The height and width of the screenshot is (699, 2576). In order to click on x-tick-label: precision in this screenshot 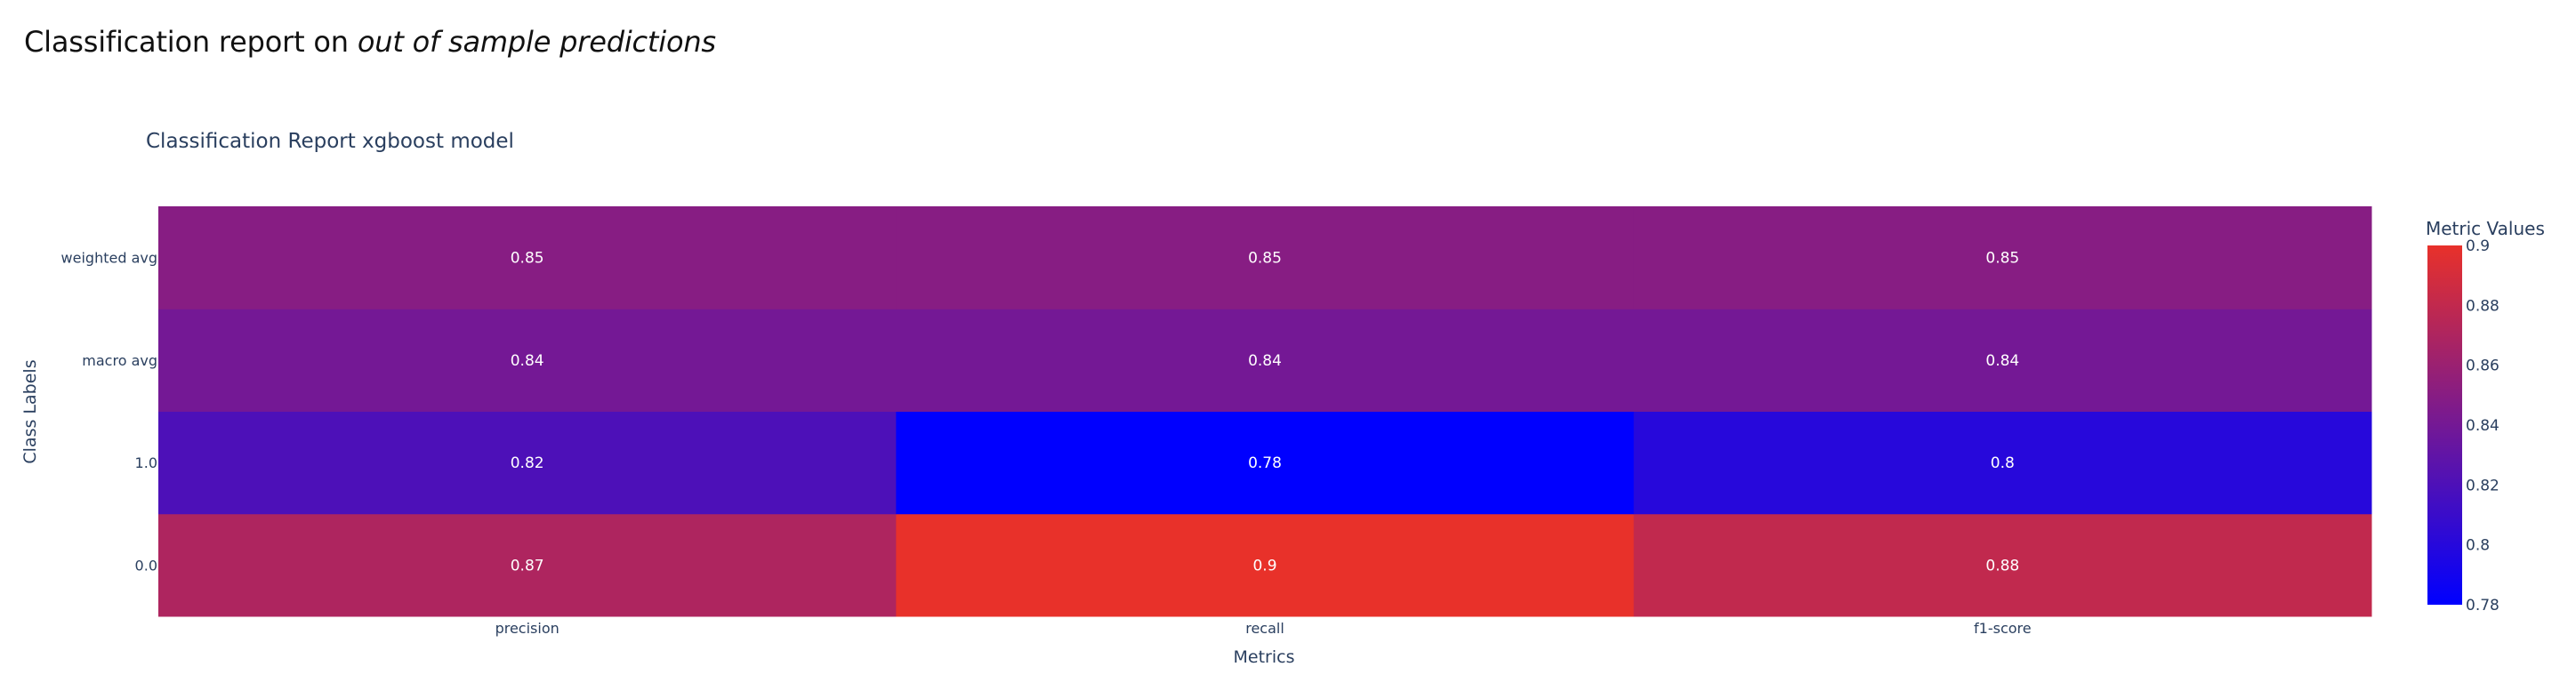, I will do `click(527, 628)`.